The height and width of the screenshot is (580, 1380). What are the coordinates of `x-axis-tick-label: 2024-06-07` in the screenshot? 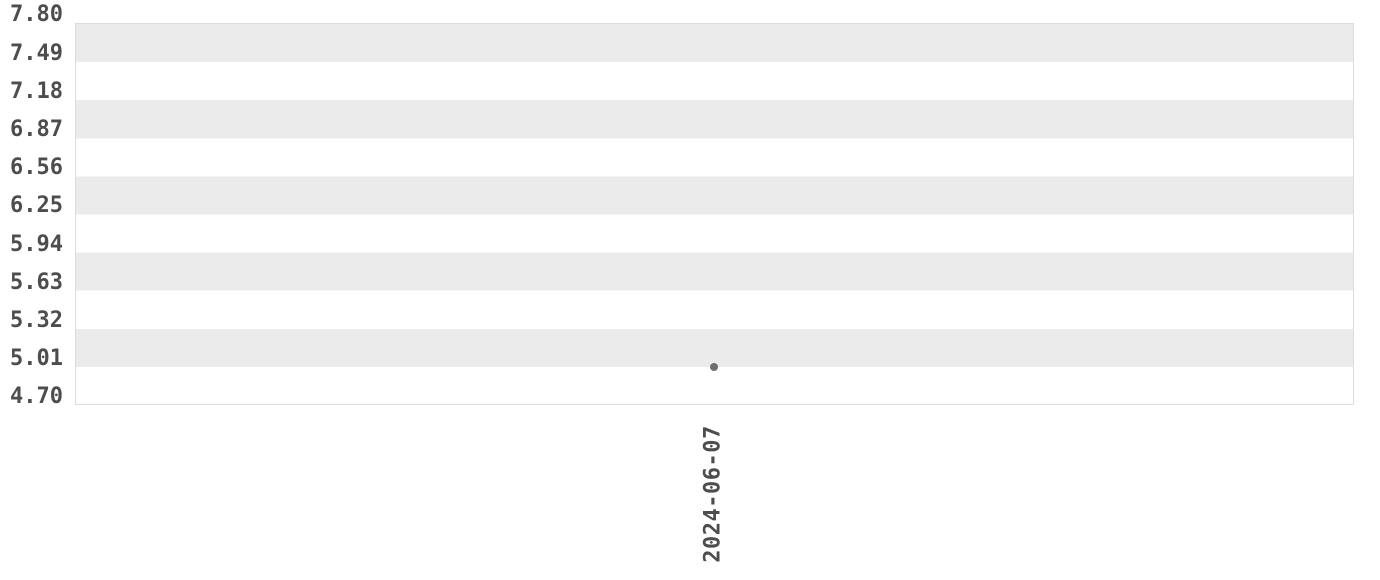 It's located at (713, 494).